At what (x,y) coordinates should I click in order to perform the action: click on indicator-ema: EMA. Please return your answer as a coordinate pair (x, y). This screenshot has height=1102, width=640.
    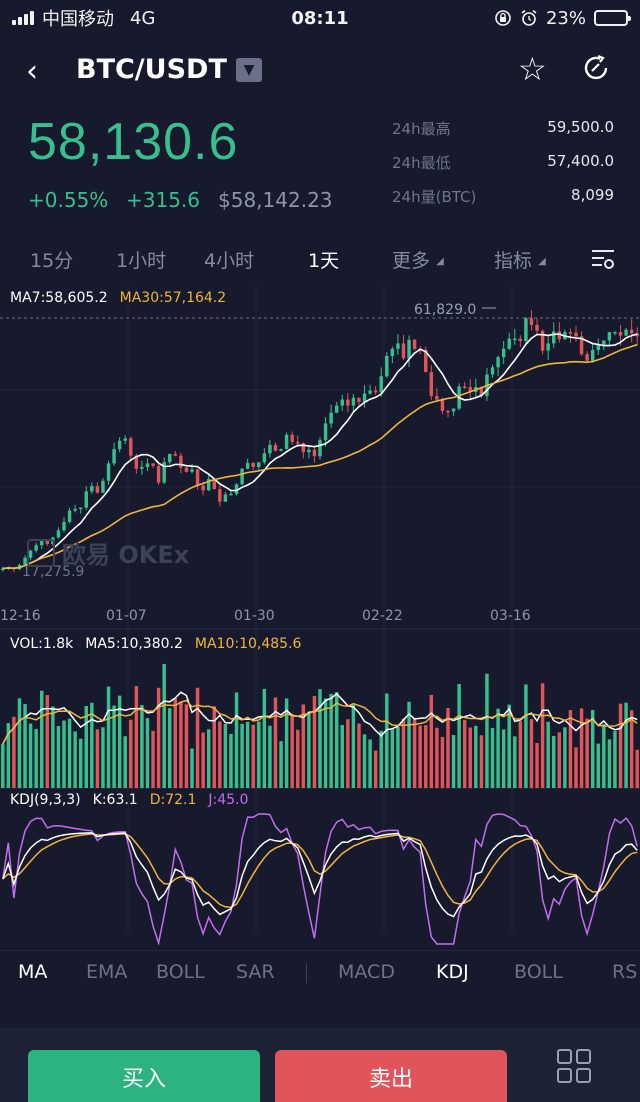
    Looking at the image, I should click on (107, 972).